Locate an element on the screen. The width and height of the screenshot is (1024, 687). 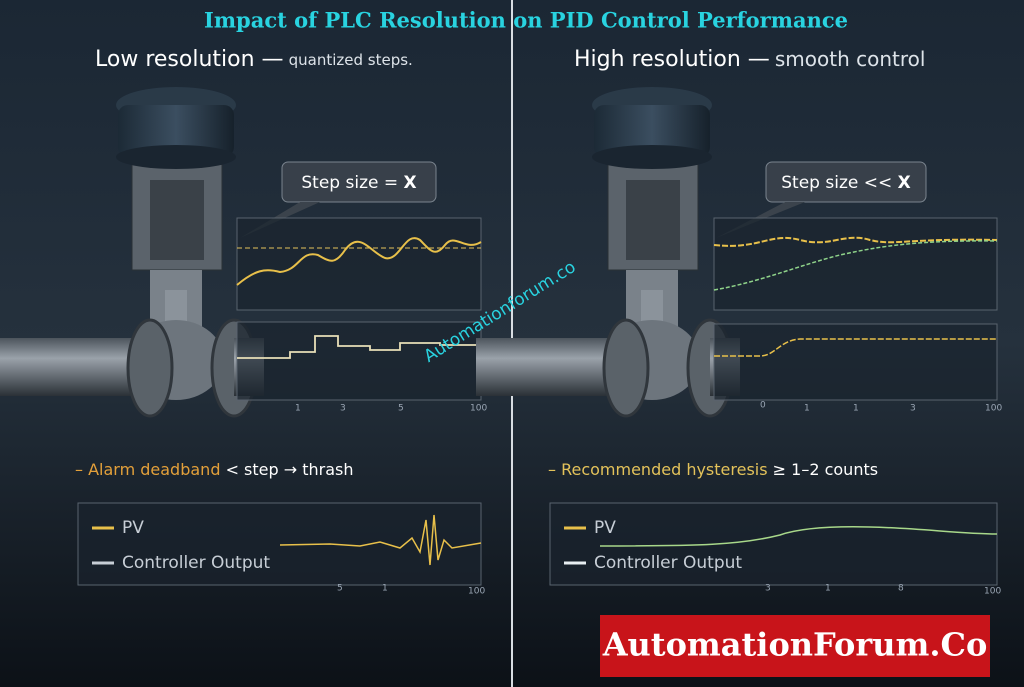
heading: Low resolution — quantized steps. is located at coordinates (254, 59).